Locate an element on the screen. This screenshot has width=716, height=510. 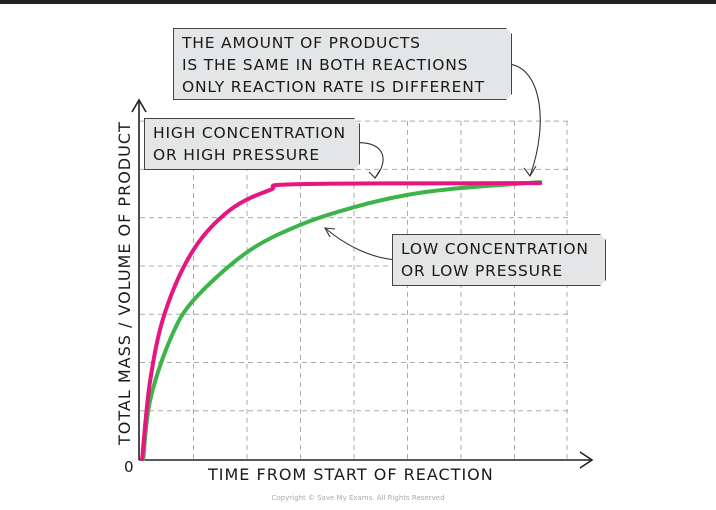
x-axis-arrow is located at coordinates (586, 460).